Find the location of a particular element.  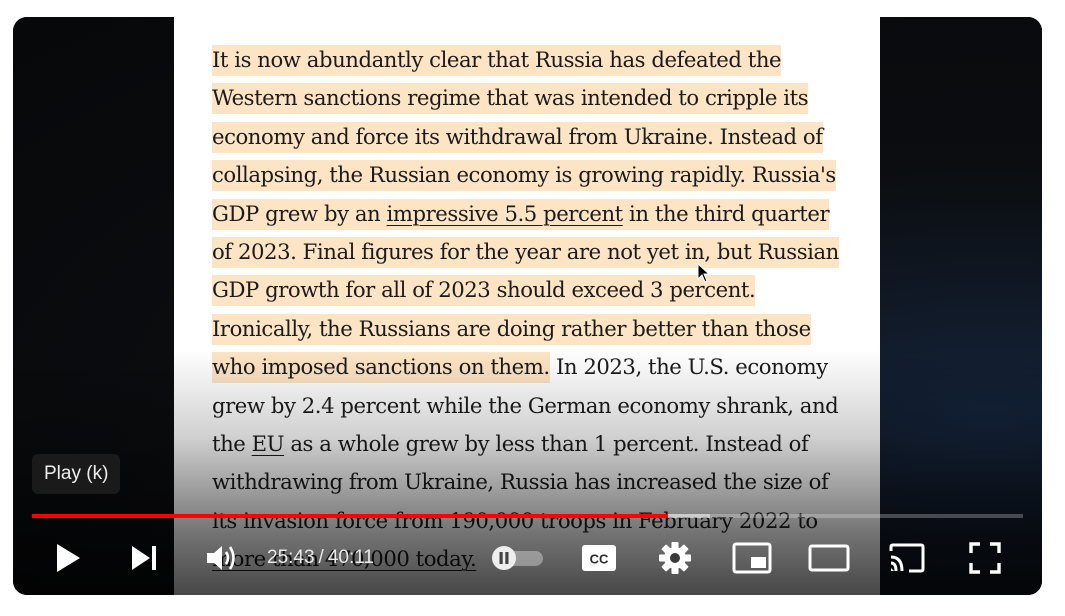

cast-icon is located at coordinates (907, 558).